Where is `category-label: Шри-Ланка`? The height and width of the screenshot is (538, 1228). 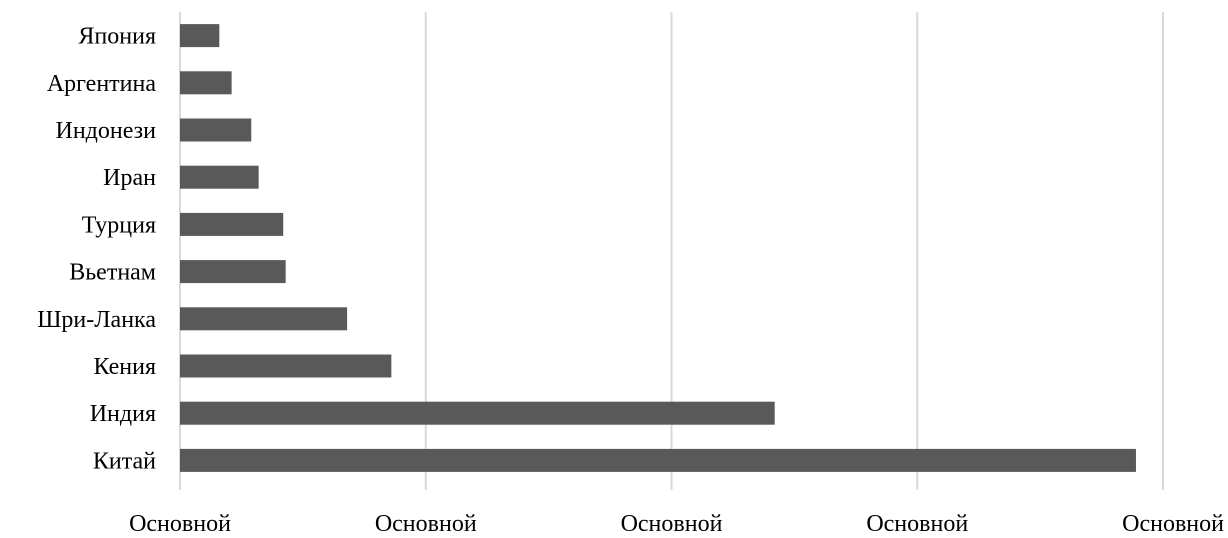
category-label: Шри-Ланка is located at coordinates (96, 320).